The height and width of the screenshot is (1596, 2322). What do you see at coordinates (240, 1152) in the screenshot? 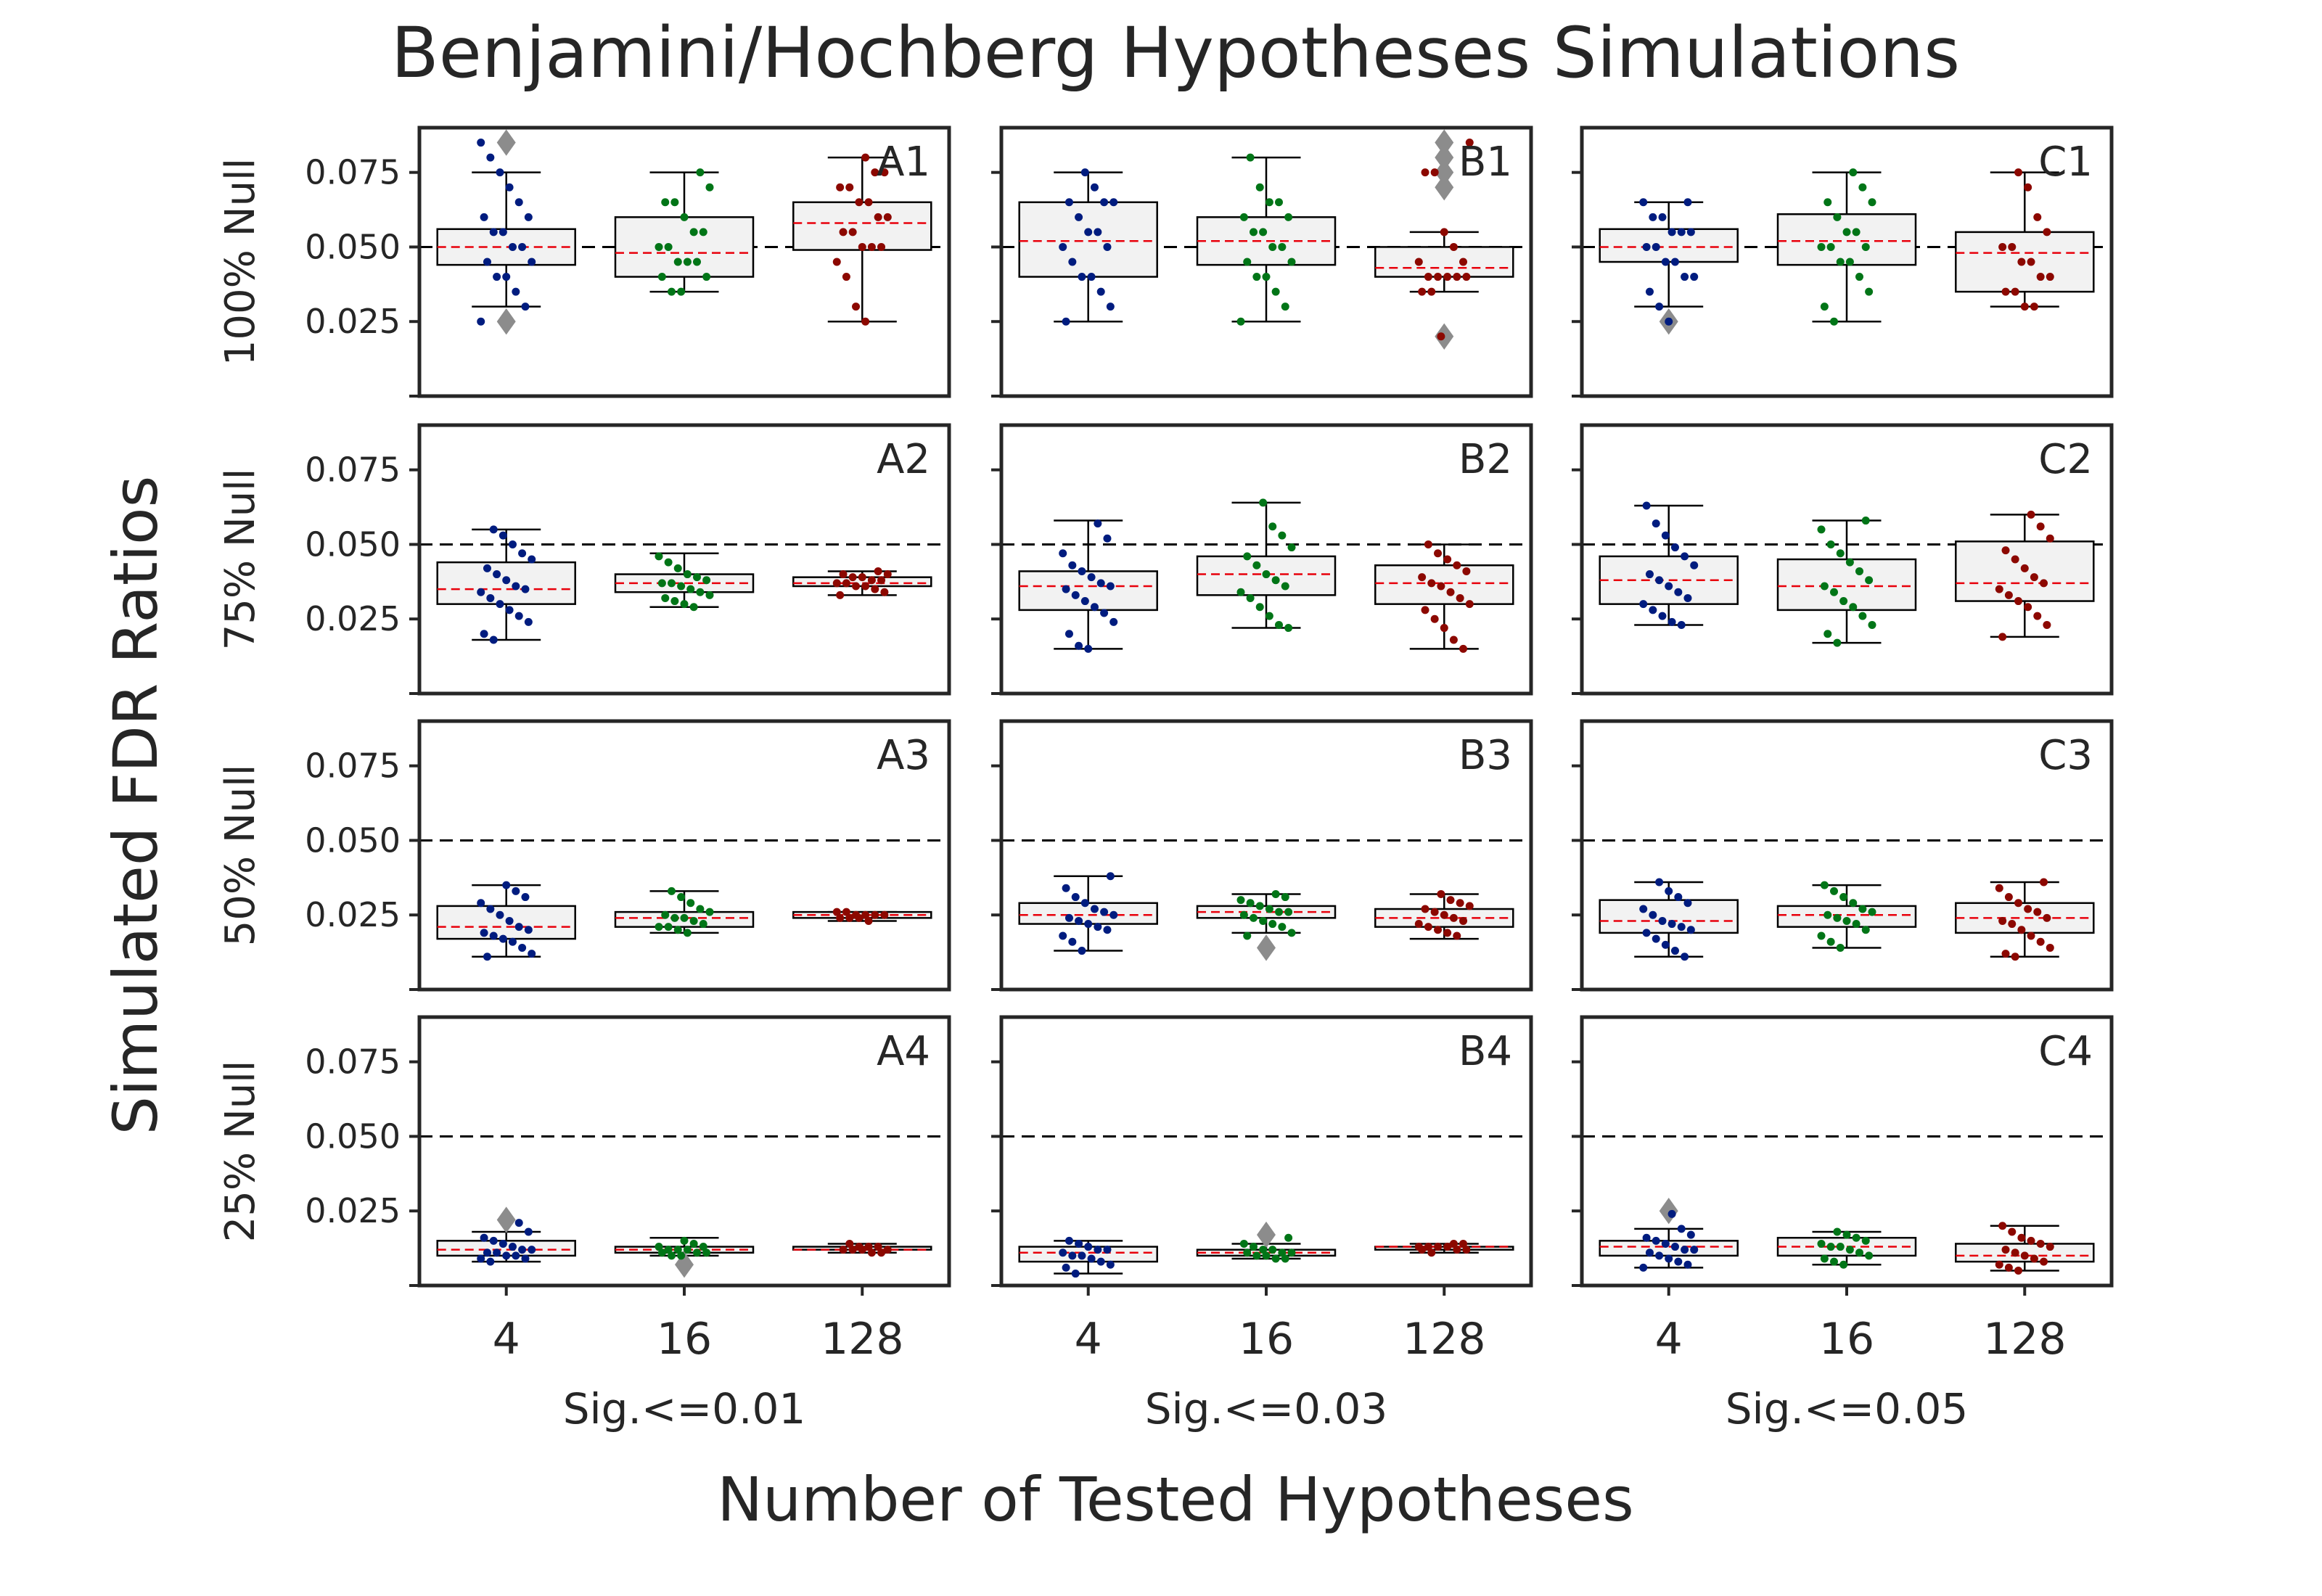
I see `row-label: 25% Null` at bounding box center [240, 1152].